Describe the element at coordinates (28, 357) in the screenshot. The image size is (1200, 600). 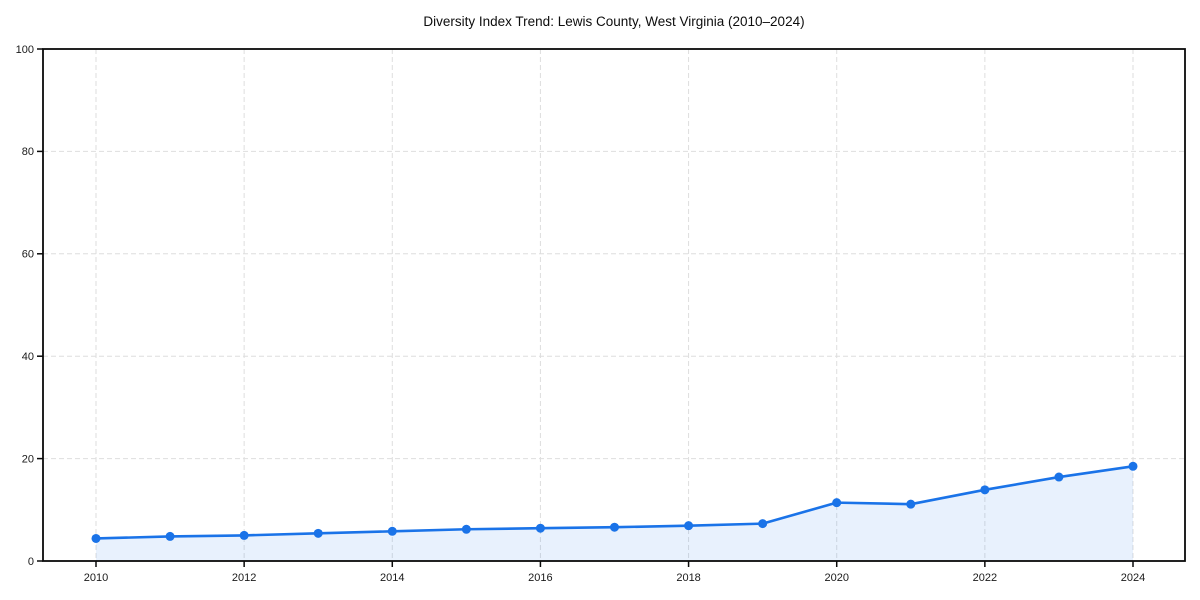
I see `y-tick-label-40: 40` at that location.